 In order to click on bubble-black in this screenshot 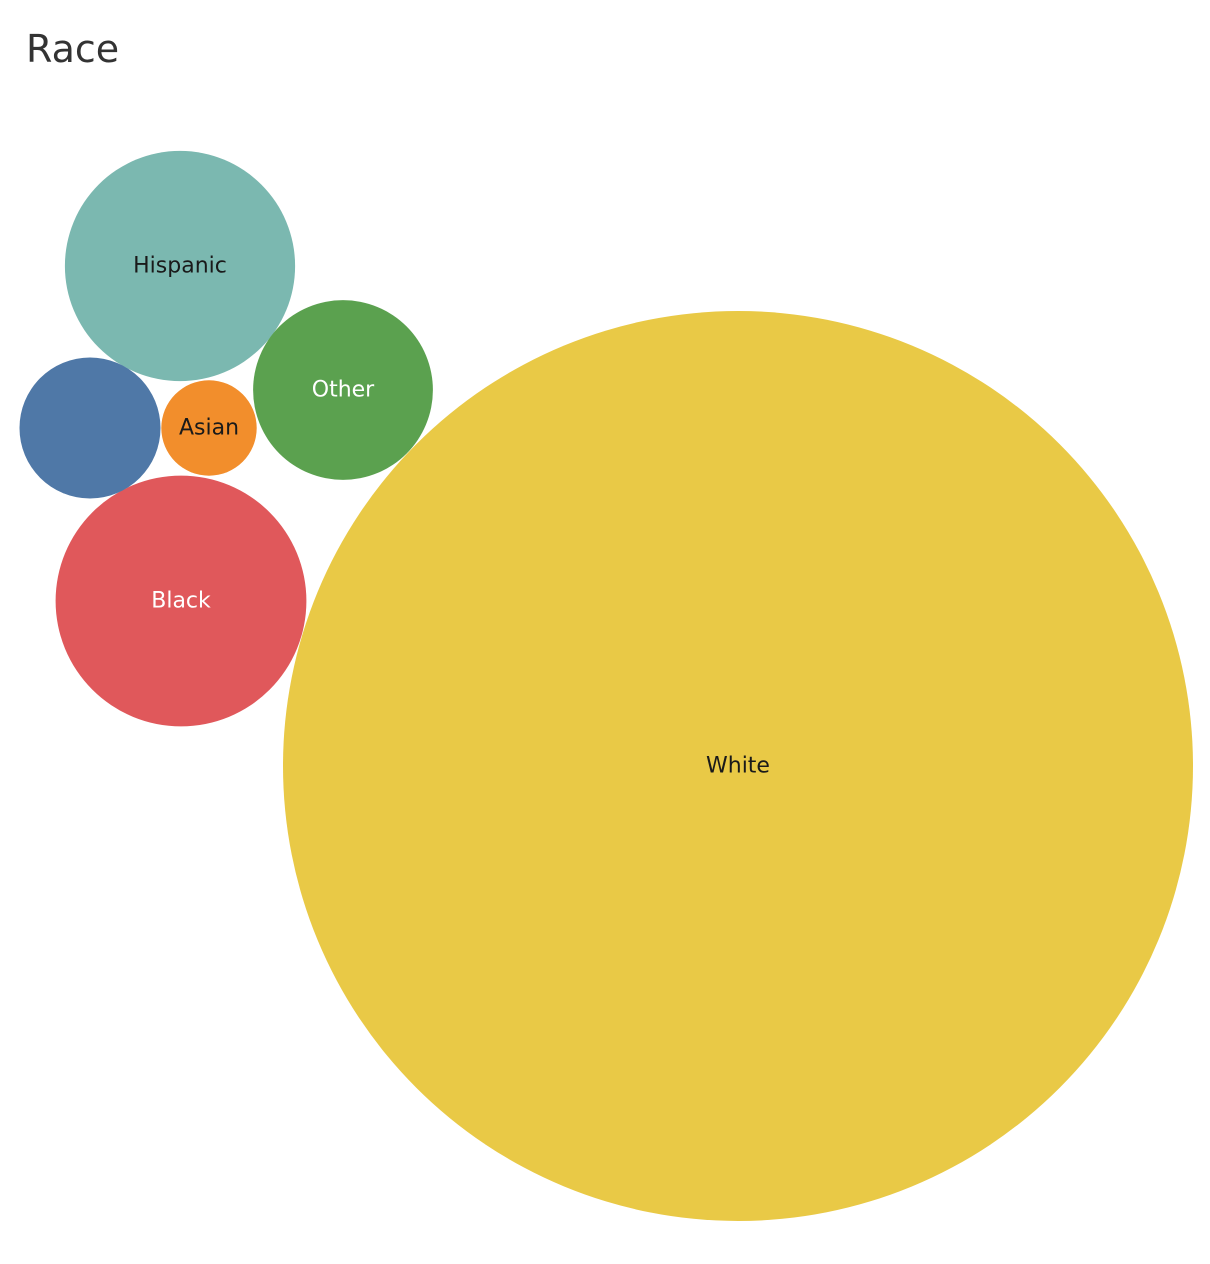, I will do `click(181, 601)`.